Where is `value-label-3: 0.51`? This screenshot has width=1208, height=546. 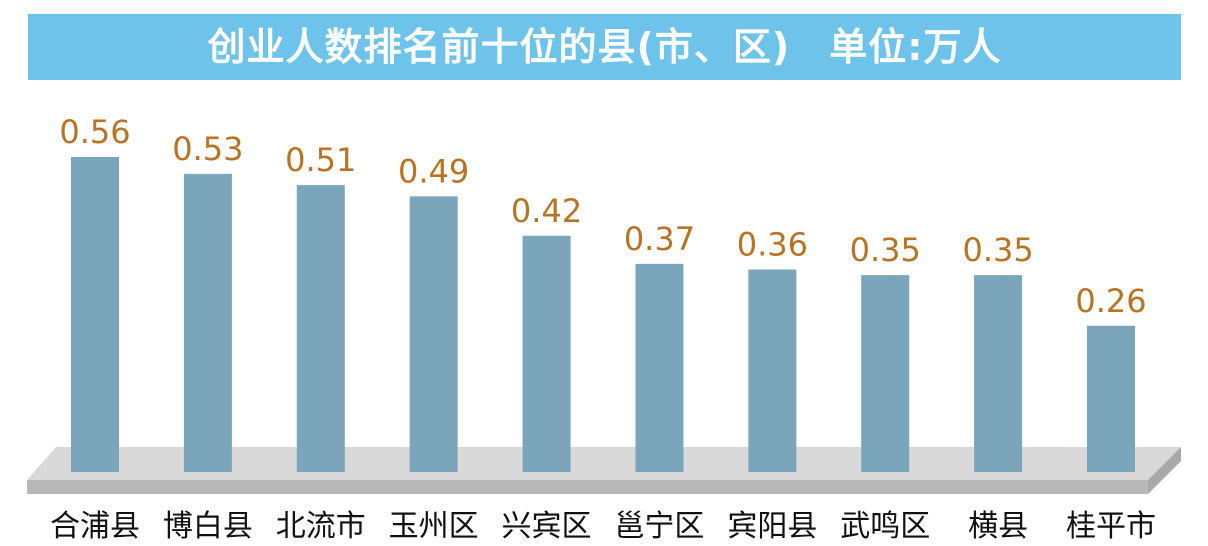
value-label-3: 0.51 is located at coordinates (320, 160).